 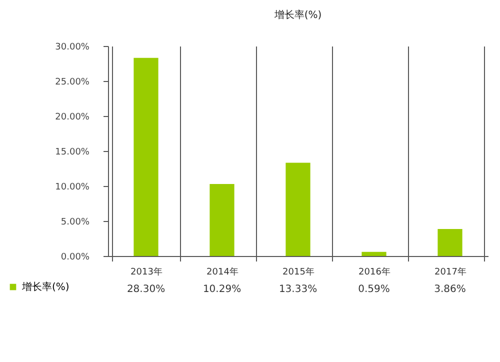 I want to click on y-tick-label: 20.00%, so click(x=72, y=117).